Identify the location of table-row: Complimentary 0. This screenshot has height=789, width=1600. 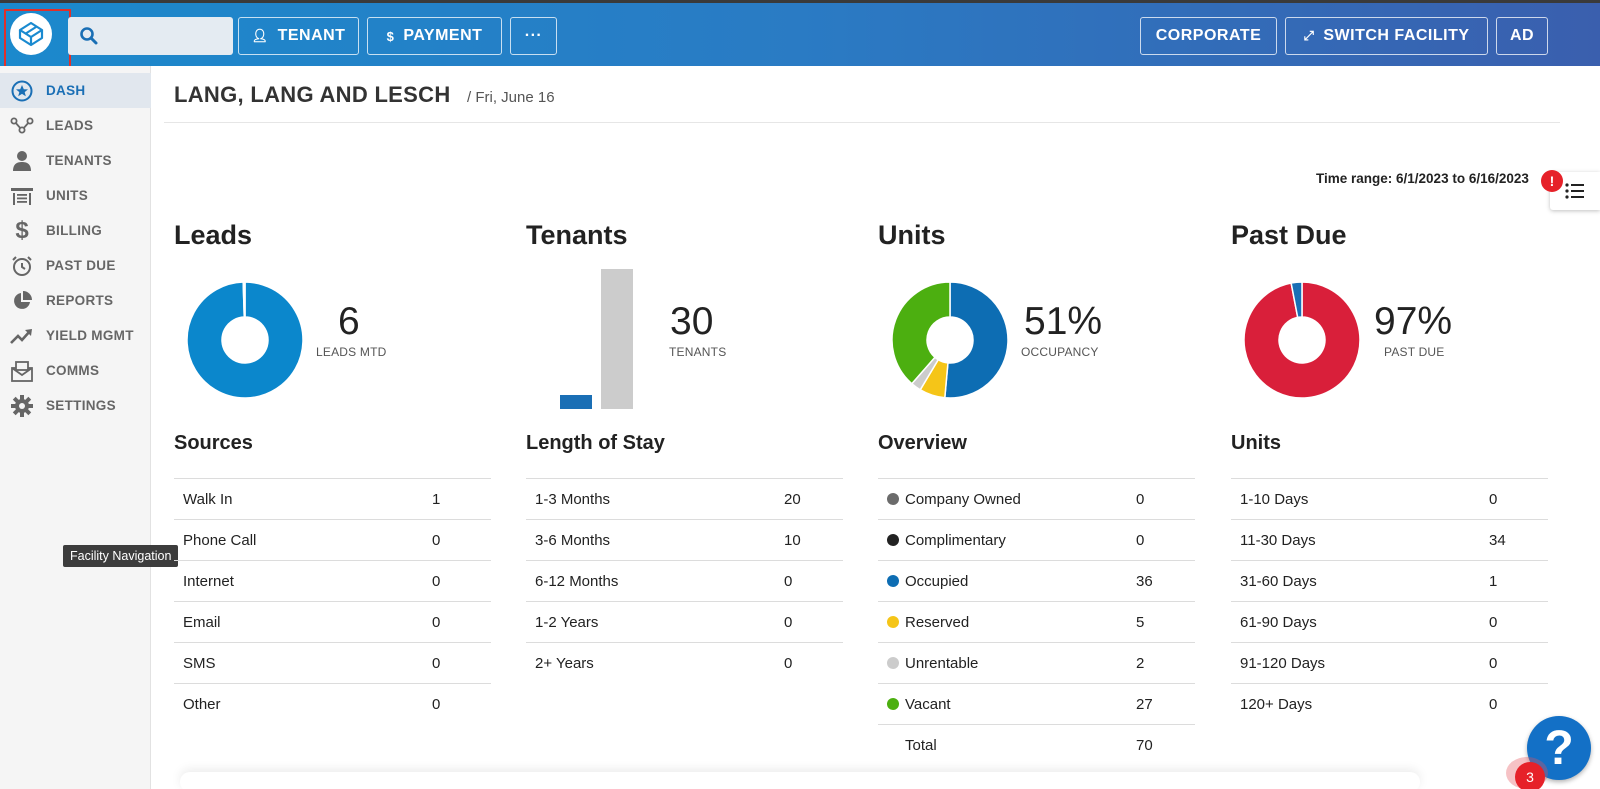
(1036, 539).